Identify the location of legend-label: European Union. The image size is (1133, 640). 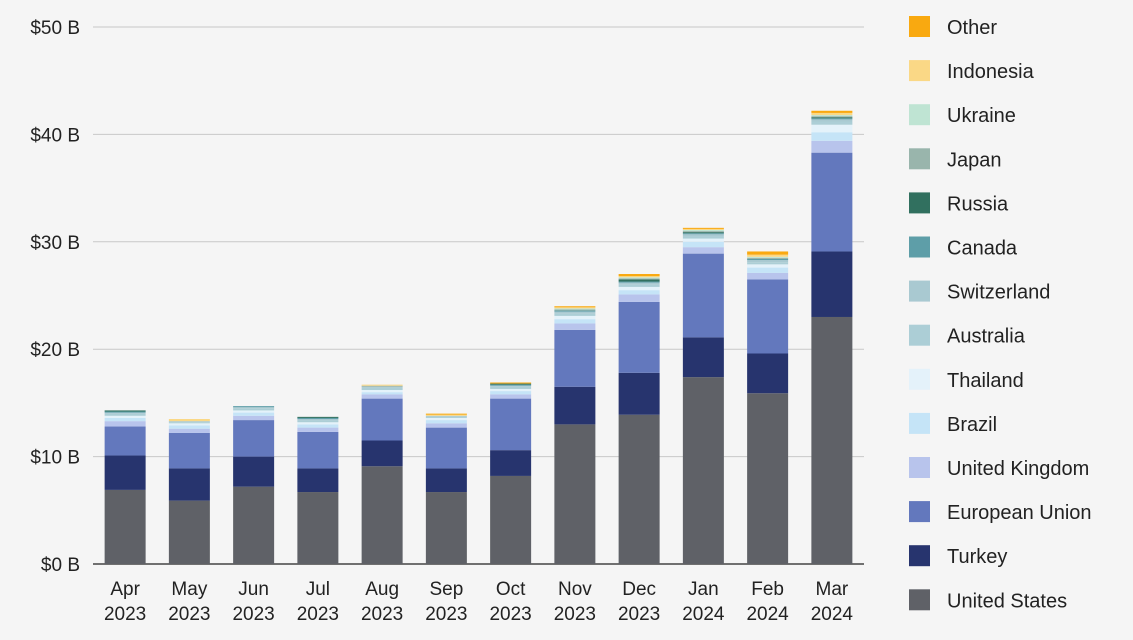
(1019, 513).